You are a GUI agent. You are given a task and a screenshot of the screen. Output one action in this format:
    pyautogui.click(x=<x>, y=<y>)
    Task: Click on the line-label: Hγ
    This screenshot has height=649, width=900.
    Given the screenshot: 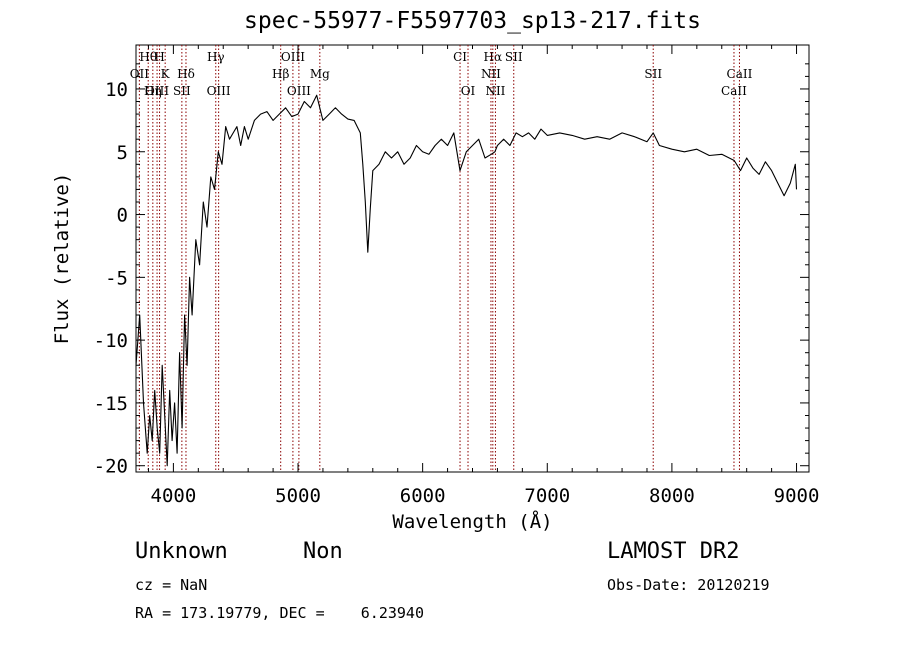 What is the action you would take?
    pyautogui.click(x=216, y=57)
    